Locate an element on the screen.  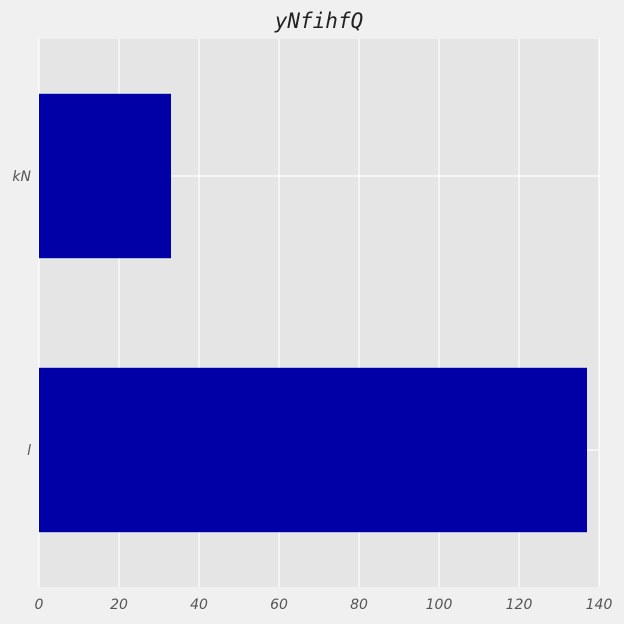
x-axis-tick-labels: 0 20 40 60 80 100 120 140 is located at coordinates (324, 605).